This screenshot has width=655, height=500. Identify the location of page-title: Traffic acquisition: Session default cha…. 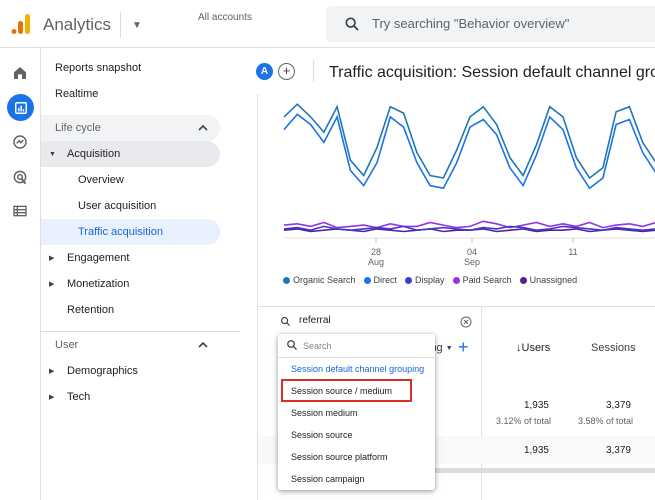
(492, 72).